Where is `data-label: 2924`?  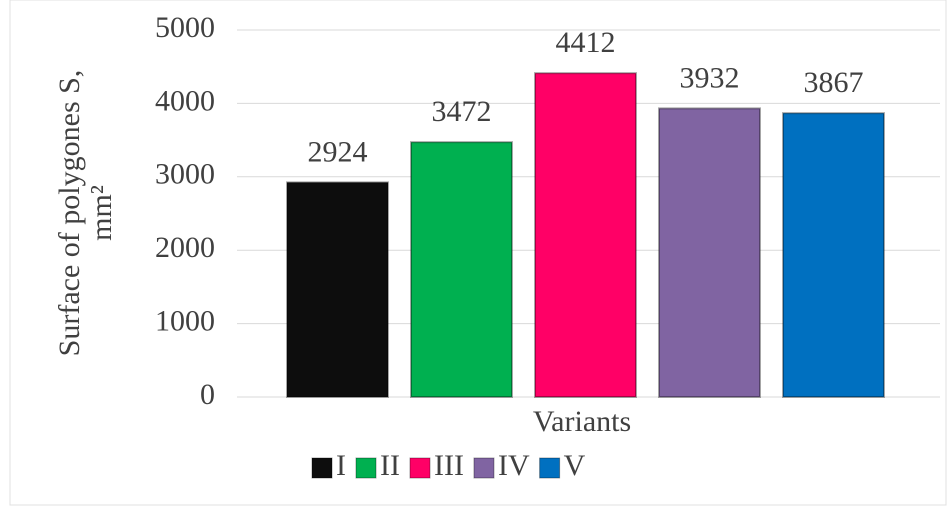 data-label: 2924 is located at coordinates (338, 151).